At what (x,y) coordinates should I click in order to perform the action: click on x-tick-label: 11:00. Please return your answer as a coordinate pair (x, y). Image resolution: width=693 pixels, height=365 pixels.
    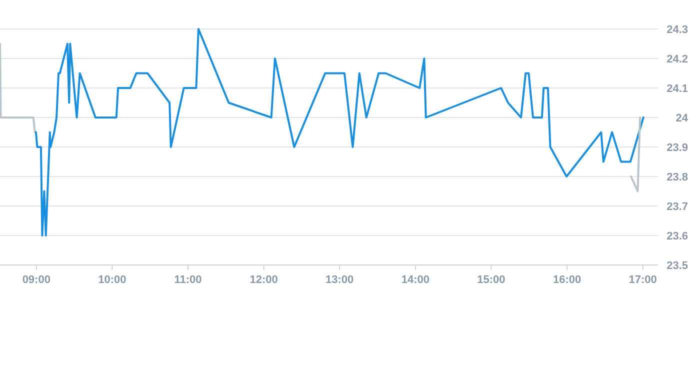
    Looking at the image, I should click on (188, 280).